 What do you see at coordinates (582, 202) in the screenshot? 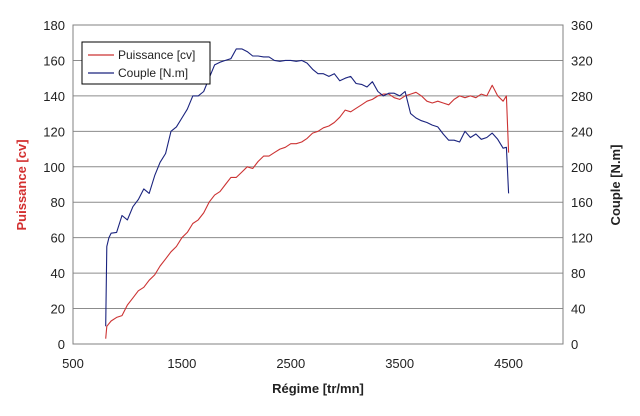
I see `y-right-tick-label: 160` at bounding box center [582, 202].